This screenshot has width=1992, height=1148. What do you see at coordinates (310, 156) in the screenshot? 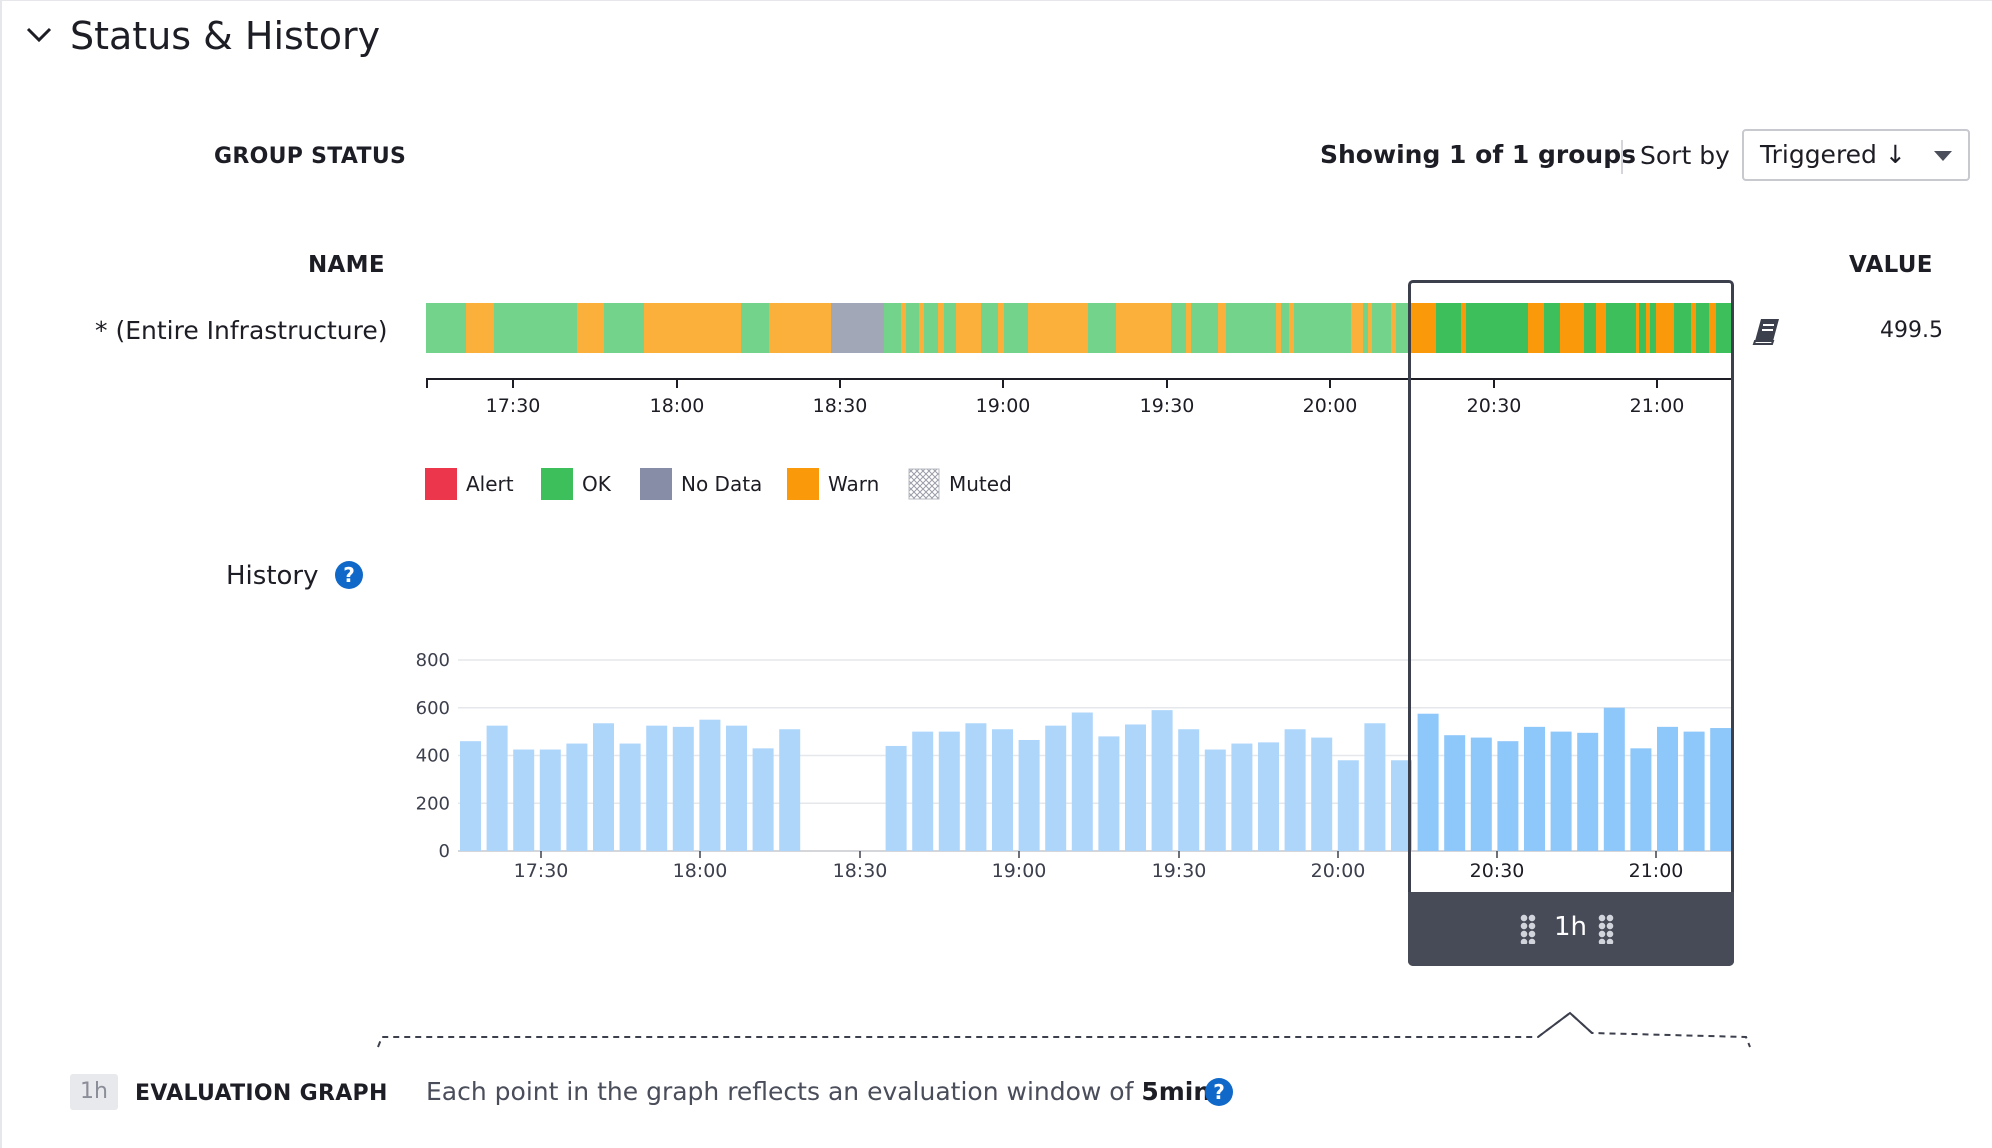
I see `group-status-heading: GROUP STATUS` at bounding box center [310, 156].